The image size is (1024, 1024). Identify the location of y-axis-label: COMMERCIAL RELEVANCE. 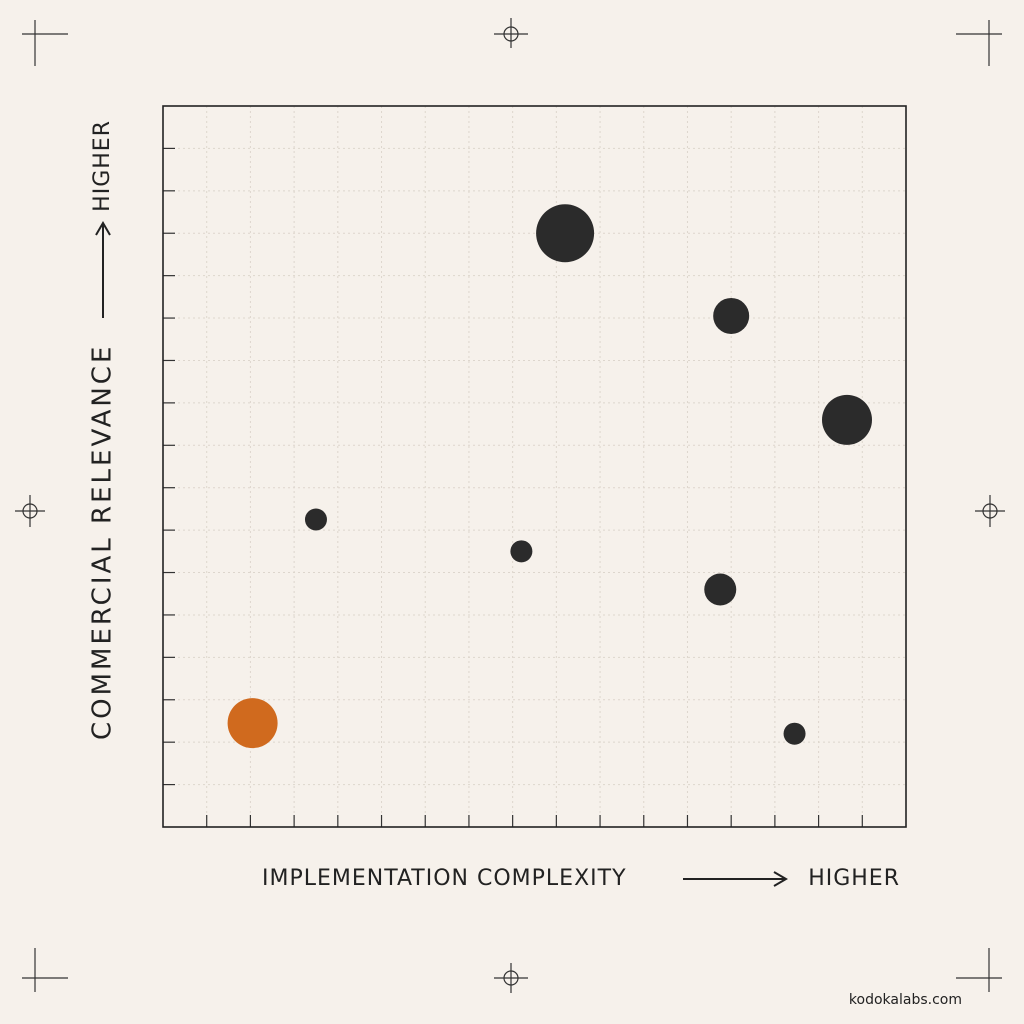
(103, 542).